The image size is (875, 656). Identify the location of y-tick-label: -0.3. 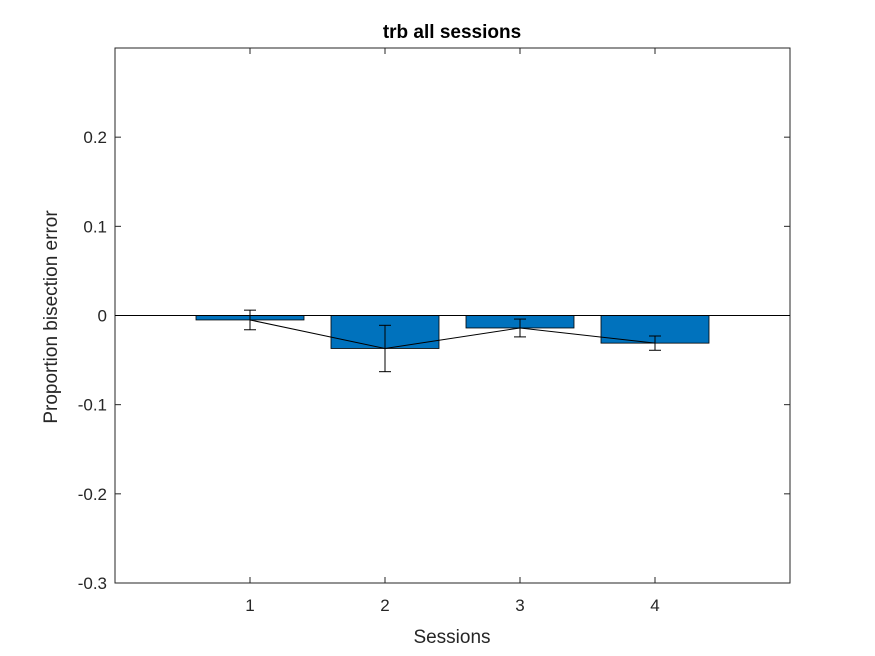
(92, 583).